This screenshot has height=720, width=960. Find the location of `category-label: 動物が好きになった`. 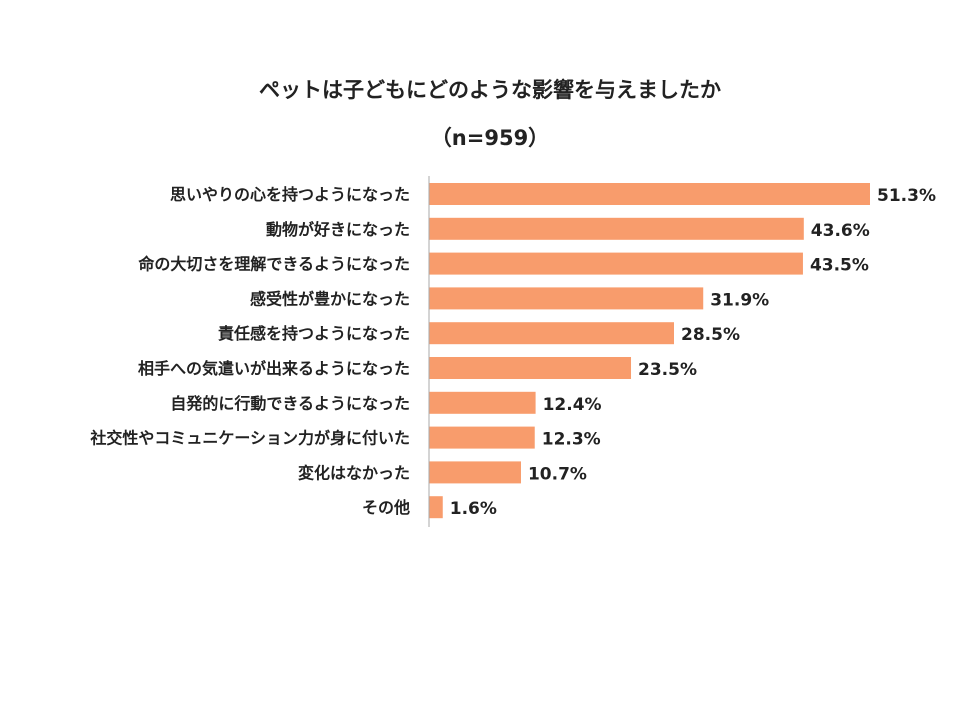

category-label: 動物が好きになった is located at coordinates (338, 229).